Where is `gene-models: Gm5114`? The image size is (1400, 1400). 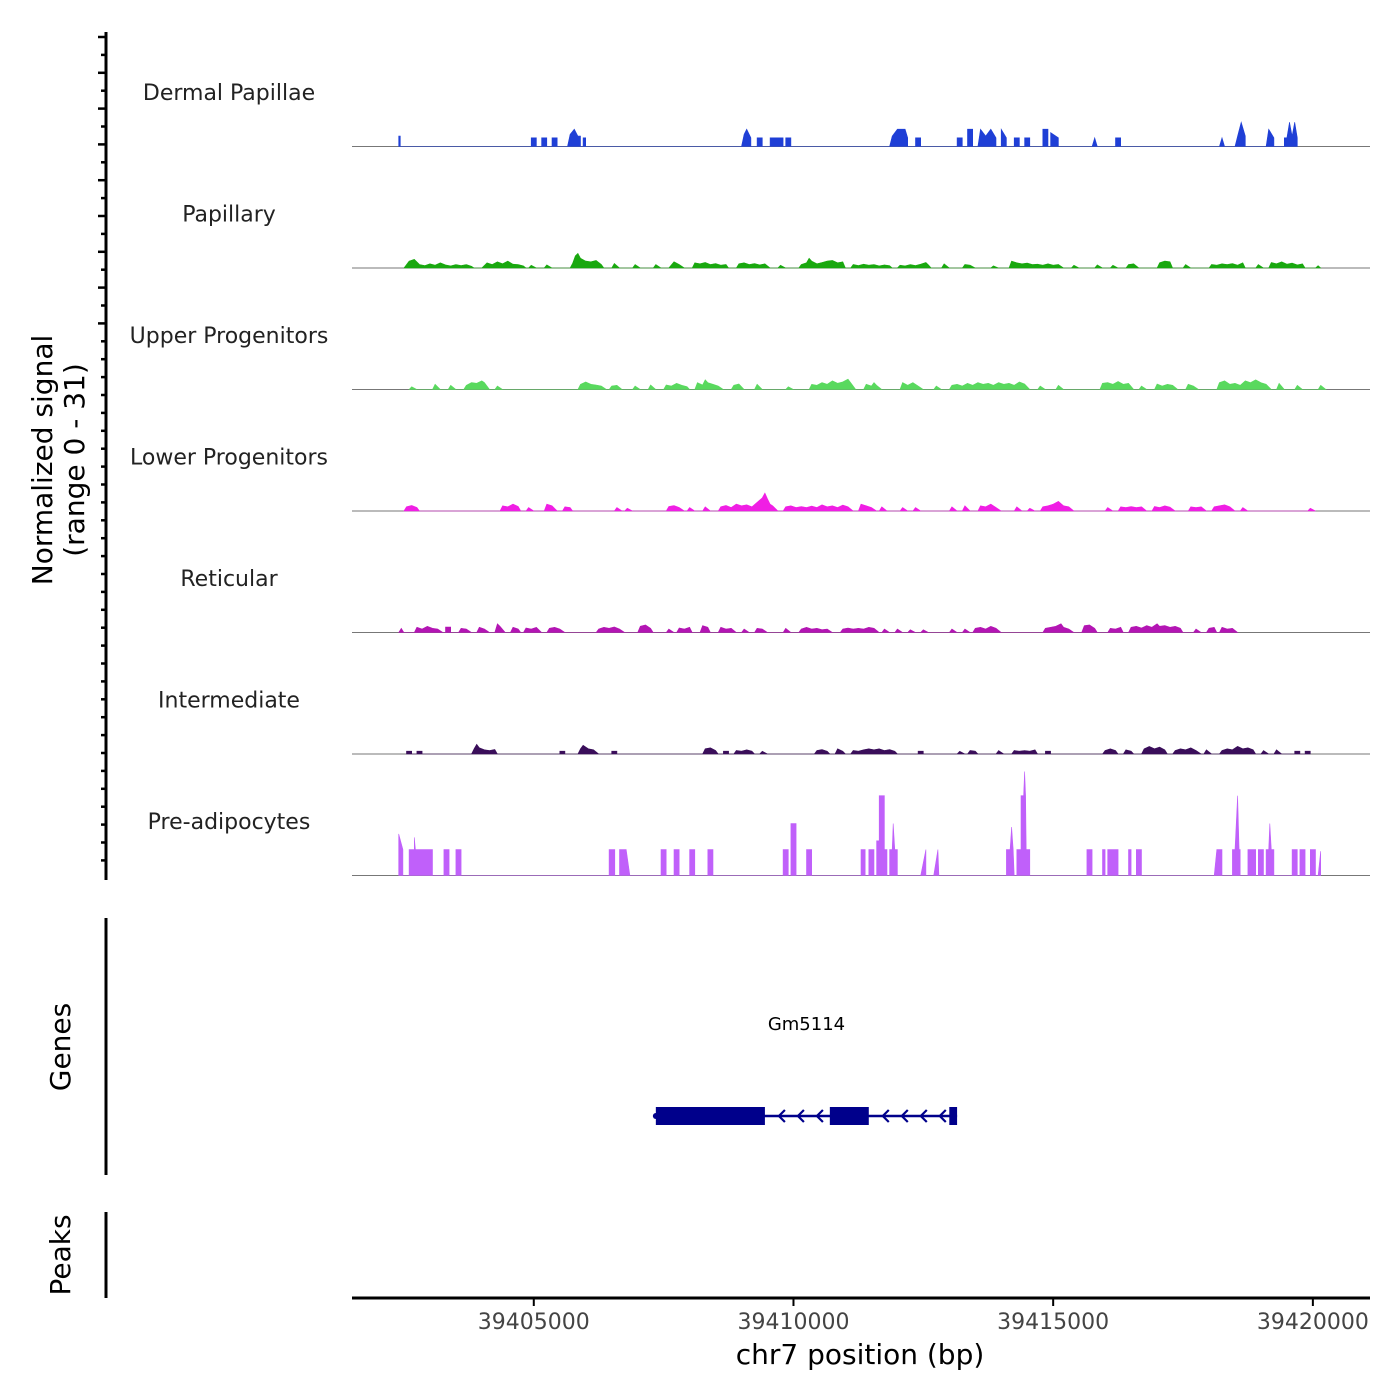
gene-models: Gm5114 is located at coordinates (805, 1069).